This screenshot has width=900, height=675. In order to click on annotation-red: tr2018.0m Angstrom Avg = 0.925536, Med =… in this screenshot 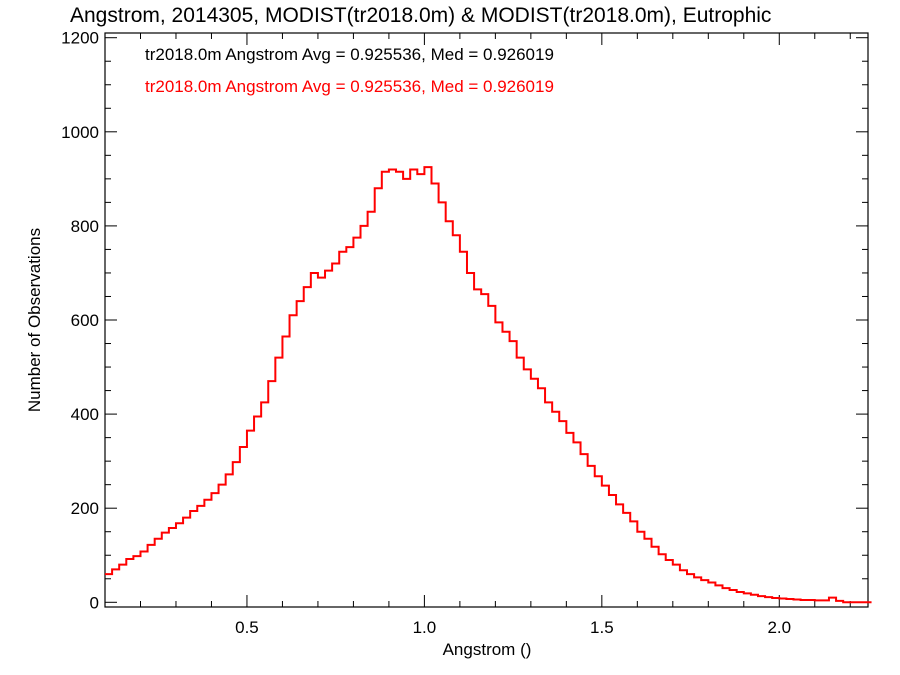, I will do `click(349, 86)`.